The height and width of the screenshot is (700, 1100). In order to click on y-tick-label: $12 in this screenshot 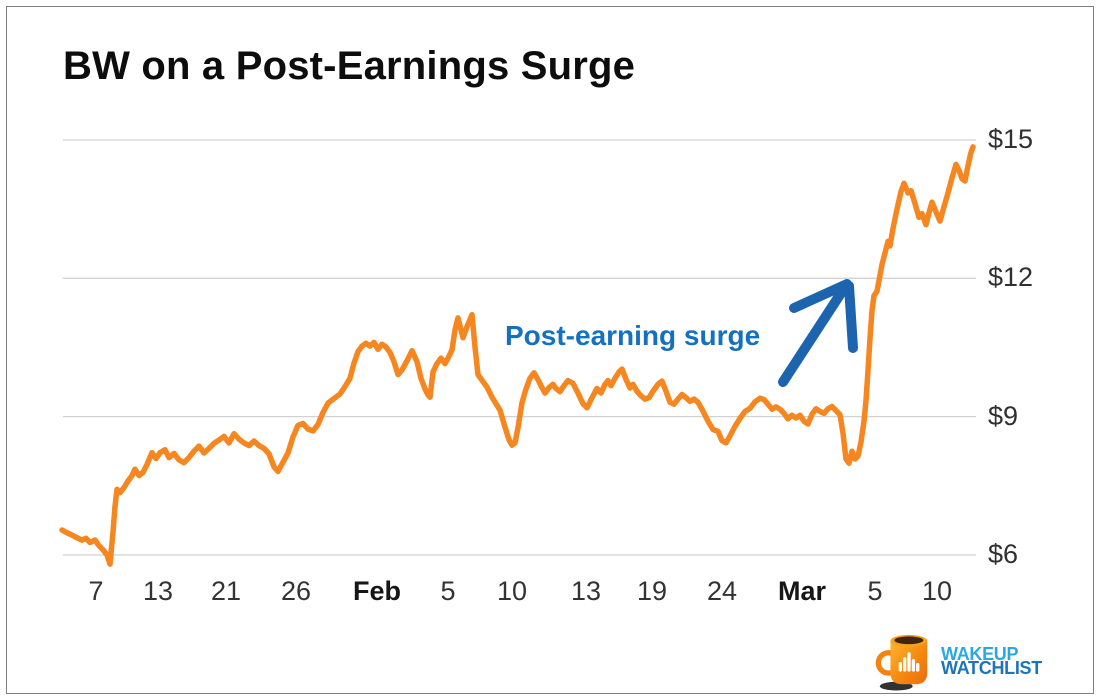, I will do `click(1011, 277)`.